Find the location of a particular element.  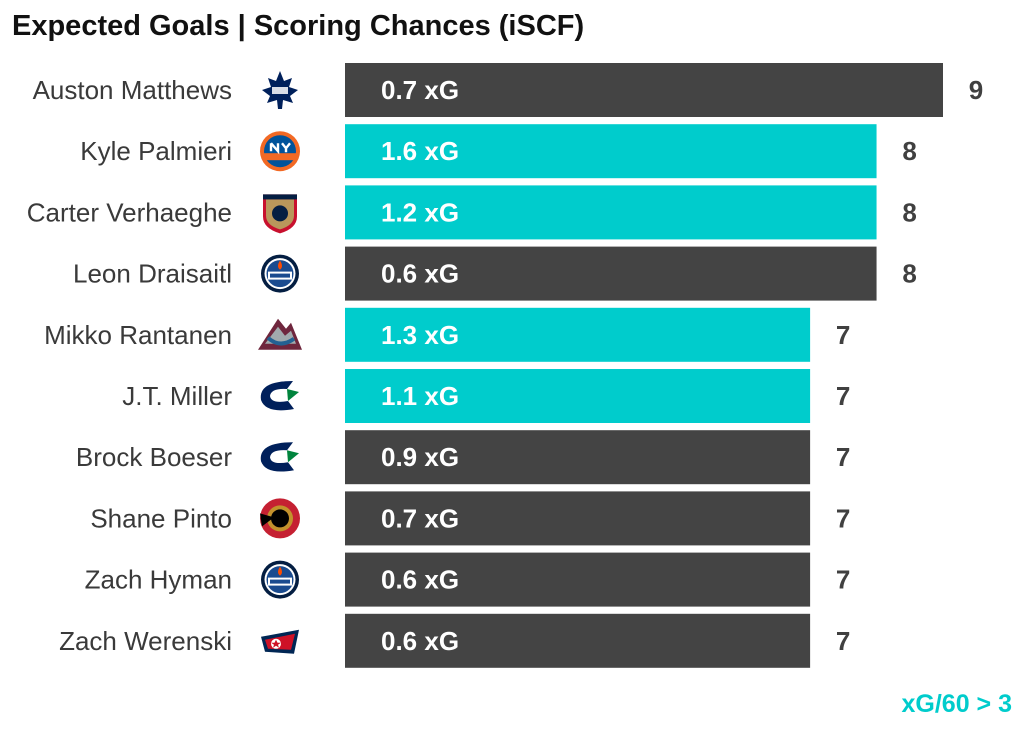

senators-logo-icon is located at coordinates (280, 518).